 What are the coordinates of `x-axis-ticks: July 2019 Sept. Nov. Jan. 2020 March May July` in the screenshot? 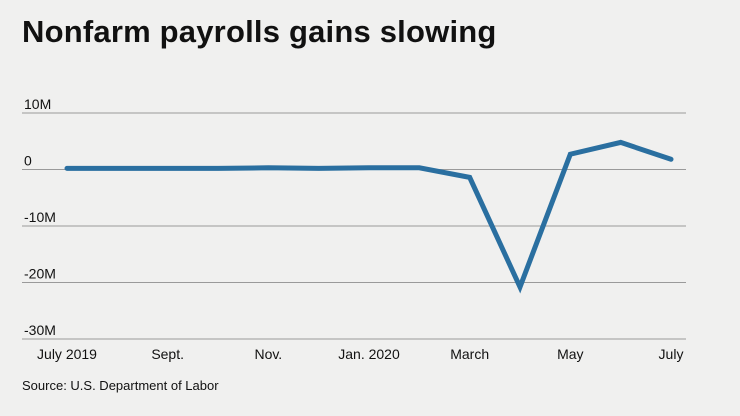 It's located at (360, 354).